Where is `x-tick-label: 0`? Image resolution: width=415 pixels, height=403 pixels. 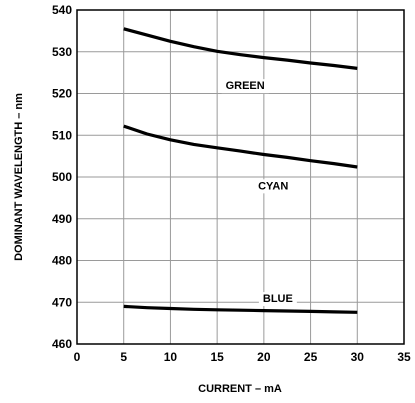 x-tick-label: 0 is located at coordinates (77, 357).